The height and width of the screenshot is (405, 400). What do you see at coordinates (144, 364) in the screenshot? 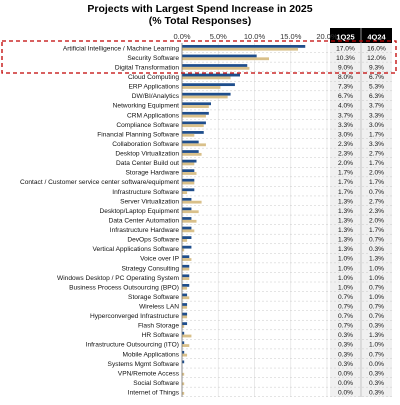
I see `category-label: Systems Mgmt Software` at bounding box center [144, 364].